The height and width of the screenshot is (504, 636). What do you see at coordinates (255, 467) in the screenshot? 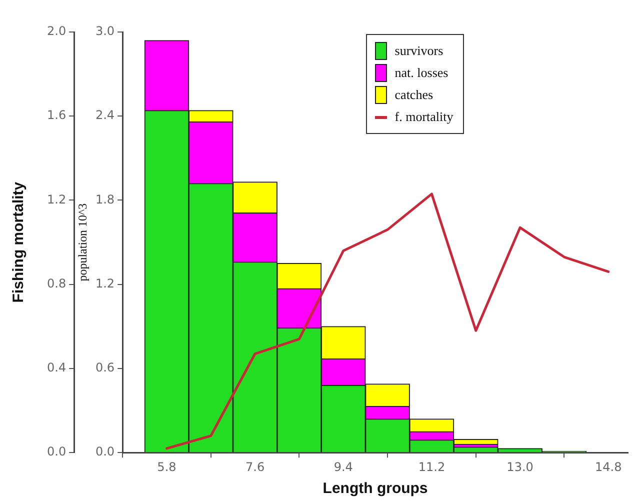
I see `x-tick-label: 7.6` at bounding box center [255, 467].